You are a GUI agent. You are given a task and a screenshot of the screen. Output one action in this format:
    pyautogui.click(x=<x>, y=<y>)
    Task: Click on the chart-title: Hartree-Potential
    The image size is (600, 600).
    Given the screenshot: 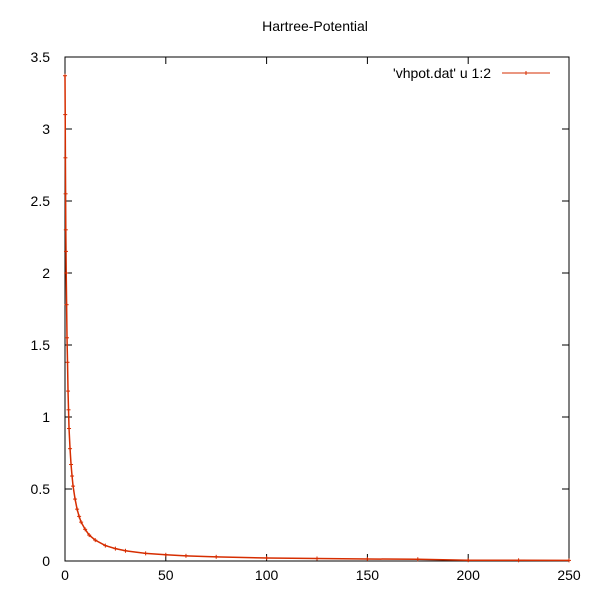 What is the action you would take?
    pyautogui.click(x=315, y=26)
    